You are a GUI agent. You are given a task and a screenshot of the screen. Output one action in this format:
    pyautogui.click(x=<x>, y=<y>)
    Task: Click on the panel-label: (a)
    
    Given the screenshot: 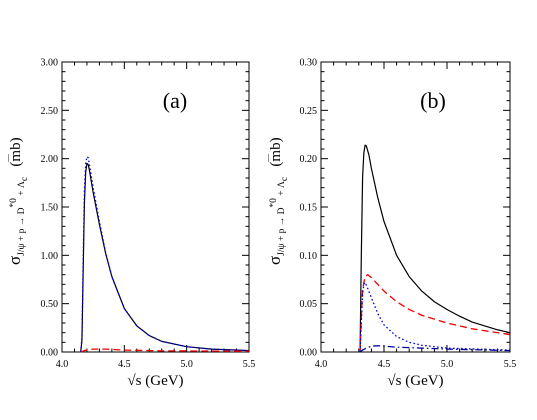 What is the action you would take?
    pyautogui.click(x=175, y=100)
    